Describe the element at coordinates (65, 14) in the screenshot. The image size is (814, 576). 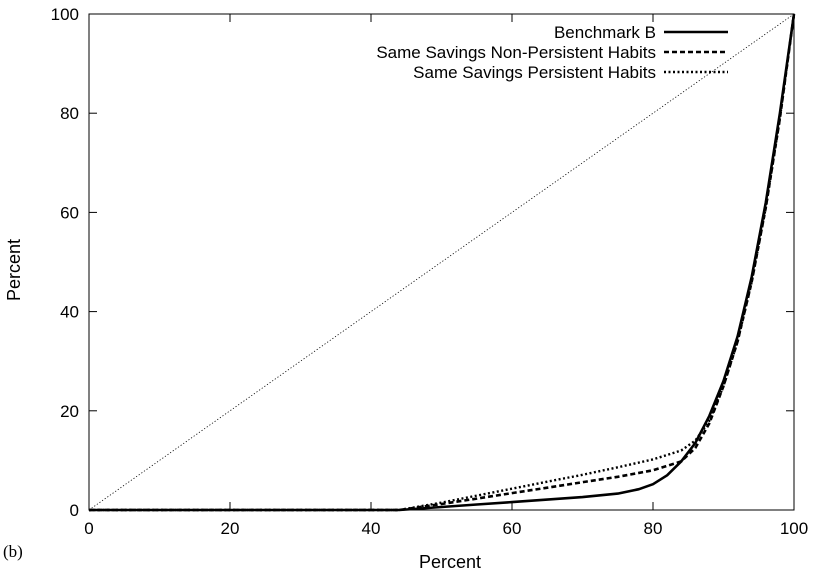
I see `y-tick-label: 100` at that location.